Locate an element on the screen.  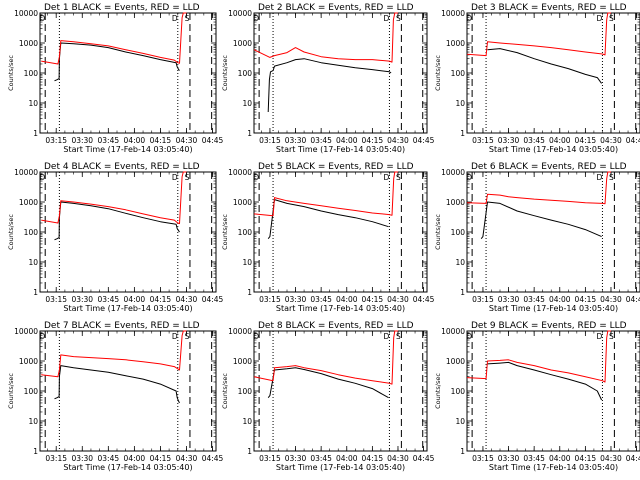
panel-title: Det 6 BLACK = Events, RED = LLD is located at coordinates (549, 167).